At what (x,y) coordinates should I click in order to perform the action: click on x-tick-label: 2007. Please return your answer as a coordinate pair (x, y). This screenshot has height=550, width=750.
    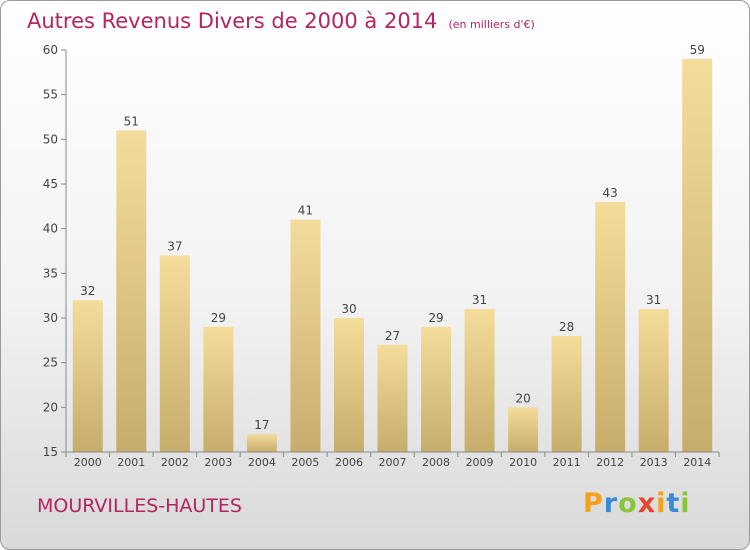
    Looking at the image, I should click on (393, 462).